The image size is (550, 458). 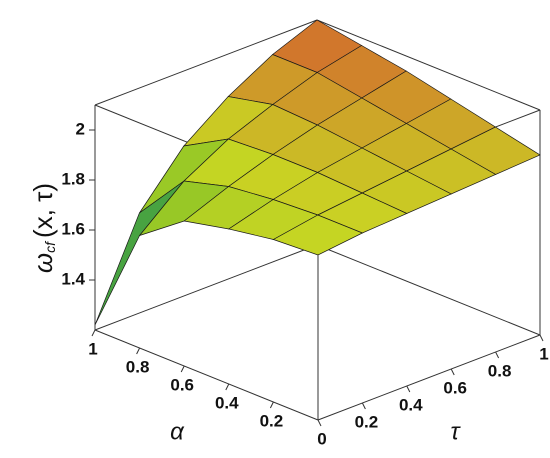 I want to click on x-tick-label: 1, so click(x=92, y=348).